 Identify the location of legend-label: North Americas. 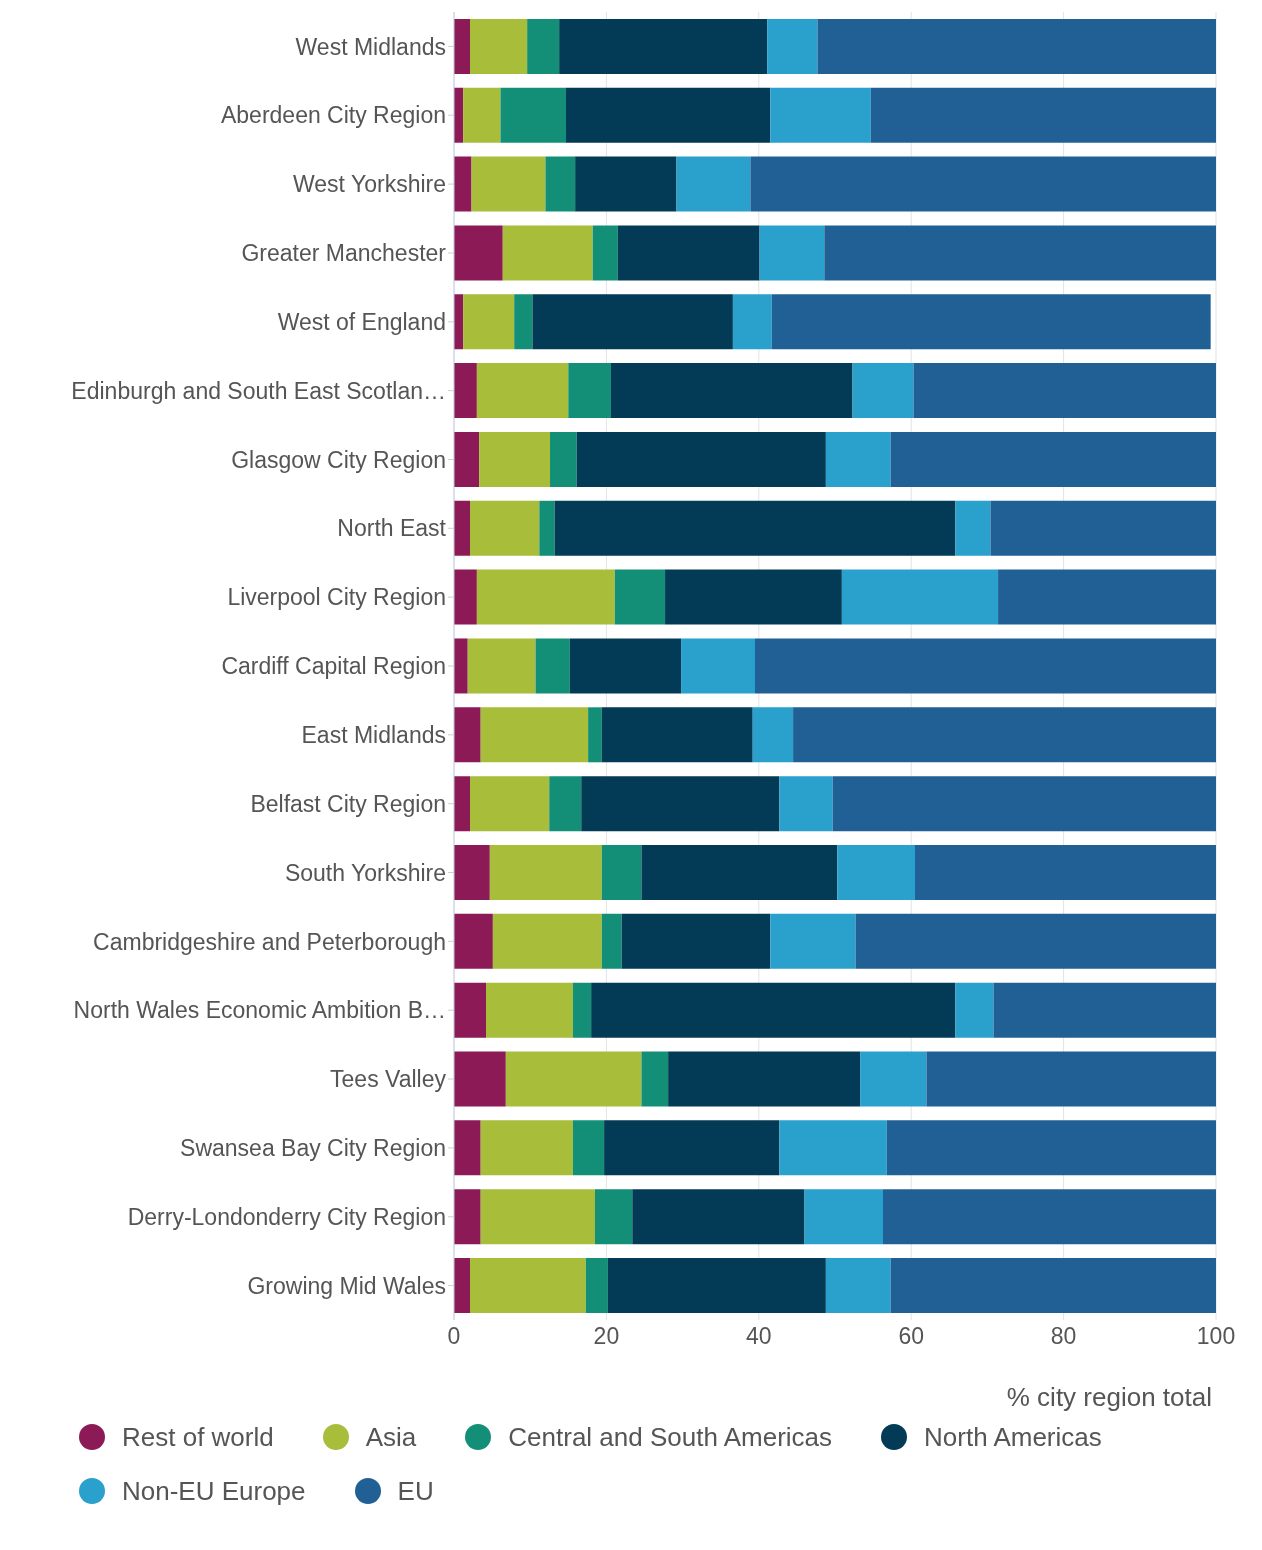
(1013, 1437).